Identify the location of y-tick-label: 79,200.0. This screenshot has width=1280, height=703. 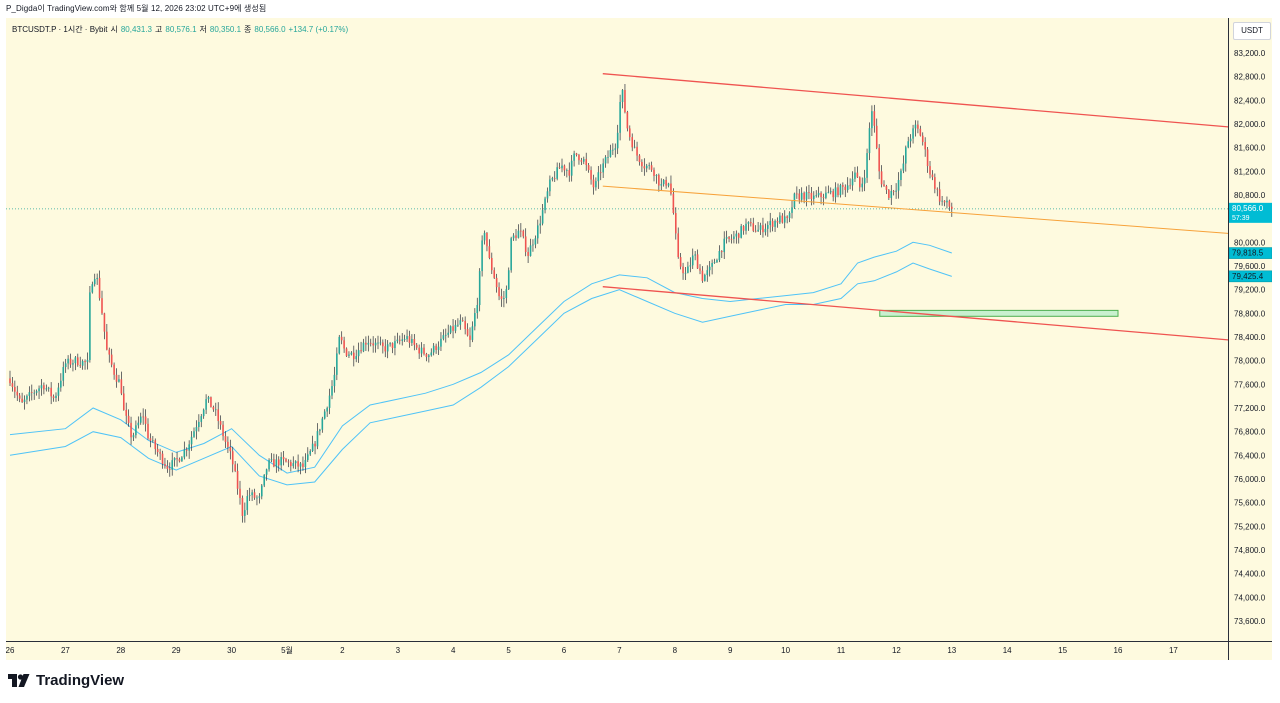
(1250, 290).